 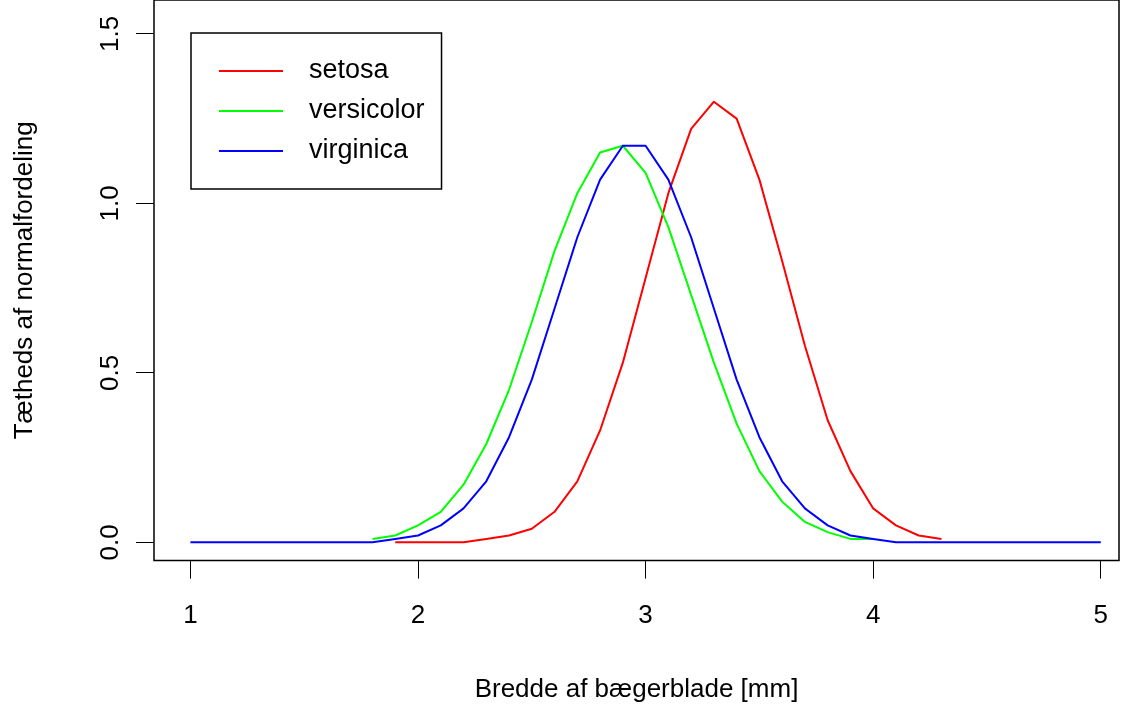 What do you see at coordinates (873, 614) in the screenshot?
I see `x-tick-label: 4` at bounding box center [873, 614].